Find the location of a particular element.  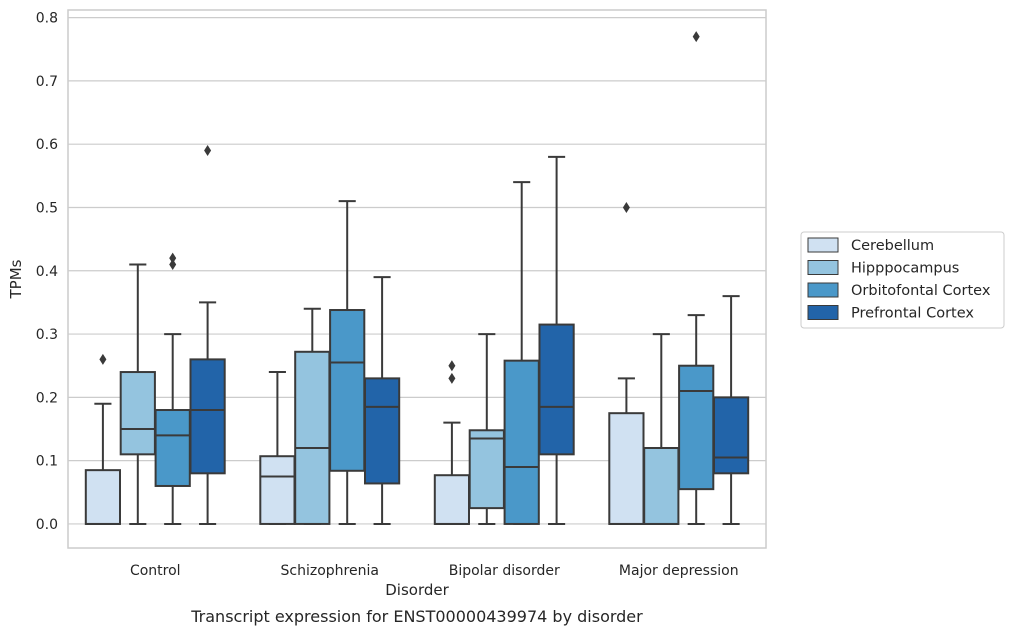

x-tick-label: Bipolar disorder is located at coordinates (504, 571).